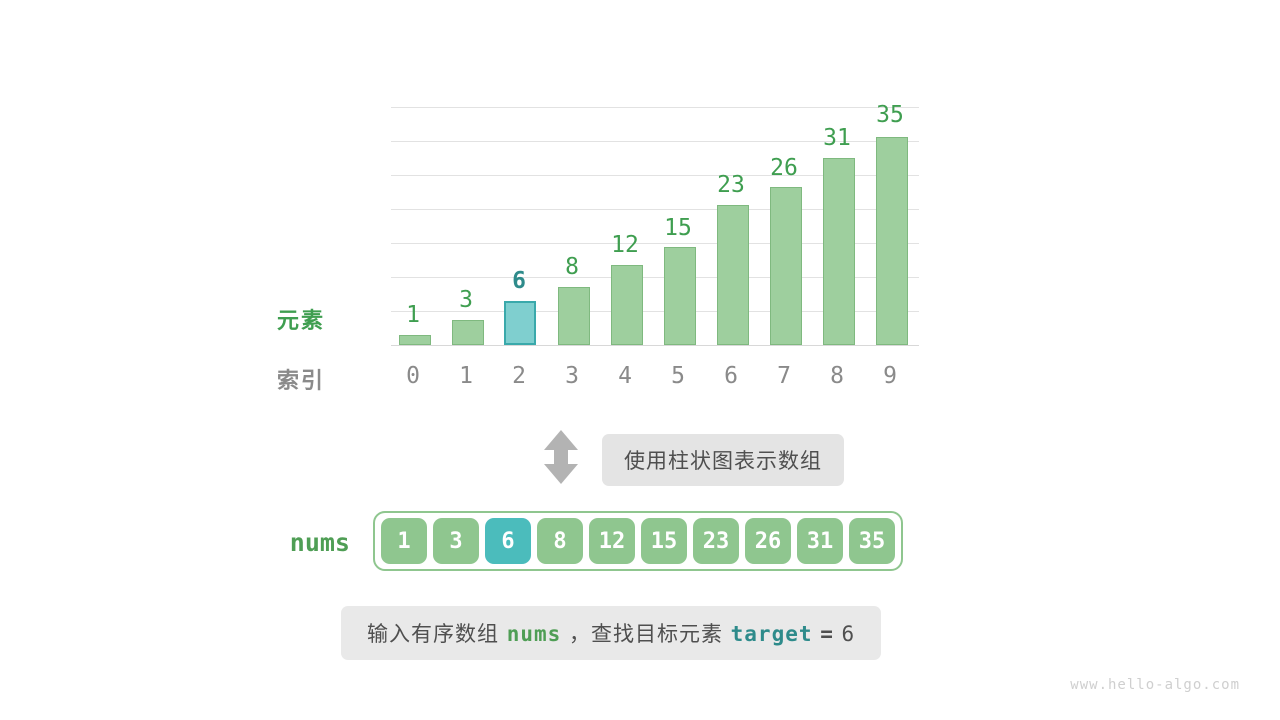 The height and width of the screenshot is (720, 1280). What do you see at coordinates (771, 634) in the screenshot?
I see `caption-code-target: target` at bounding box center [771, 634].